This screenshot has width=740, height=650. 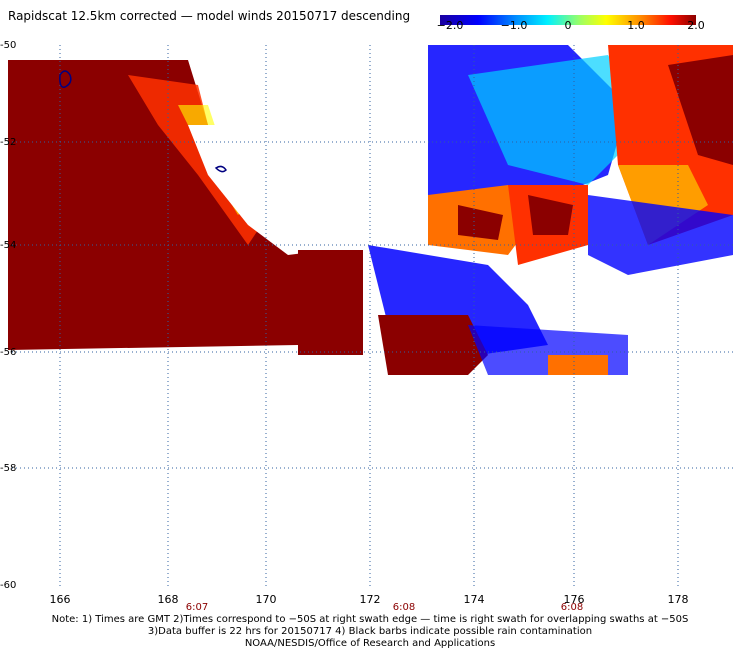 What do you see at coordinates (450, 25) in the screenshot?
I see `colorbar-tick: −2.0` at bounding box center [450, 25].